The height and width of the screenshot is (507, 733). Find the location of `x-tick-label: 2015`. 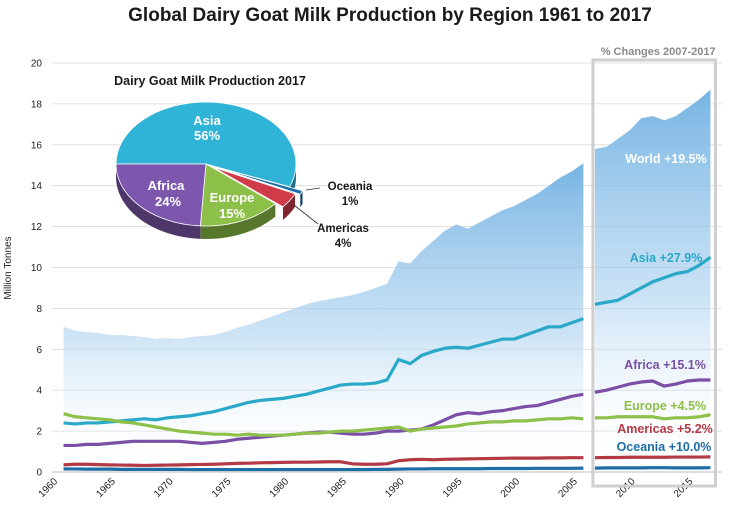

x-tick-label: 2015 is located at coordinates (684, 488).